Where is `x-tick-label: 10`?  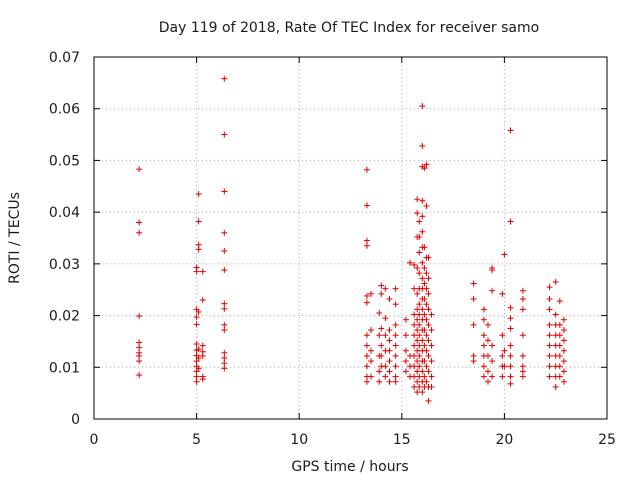 x-tick-label: 10 is located at coordinates (299, 440).